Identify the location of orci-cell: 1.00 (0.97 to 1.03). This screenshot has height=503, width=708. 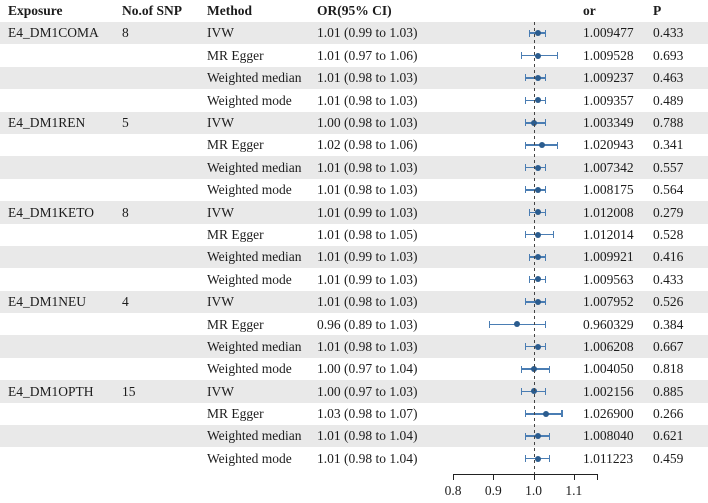
(367, 391).